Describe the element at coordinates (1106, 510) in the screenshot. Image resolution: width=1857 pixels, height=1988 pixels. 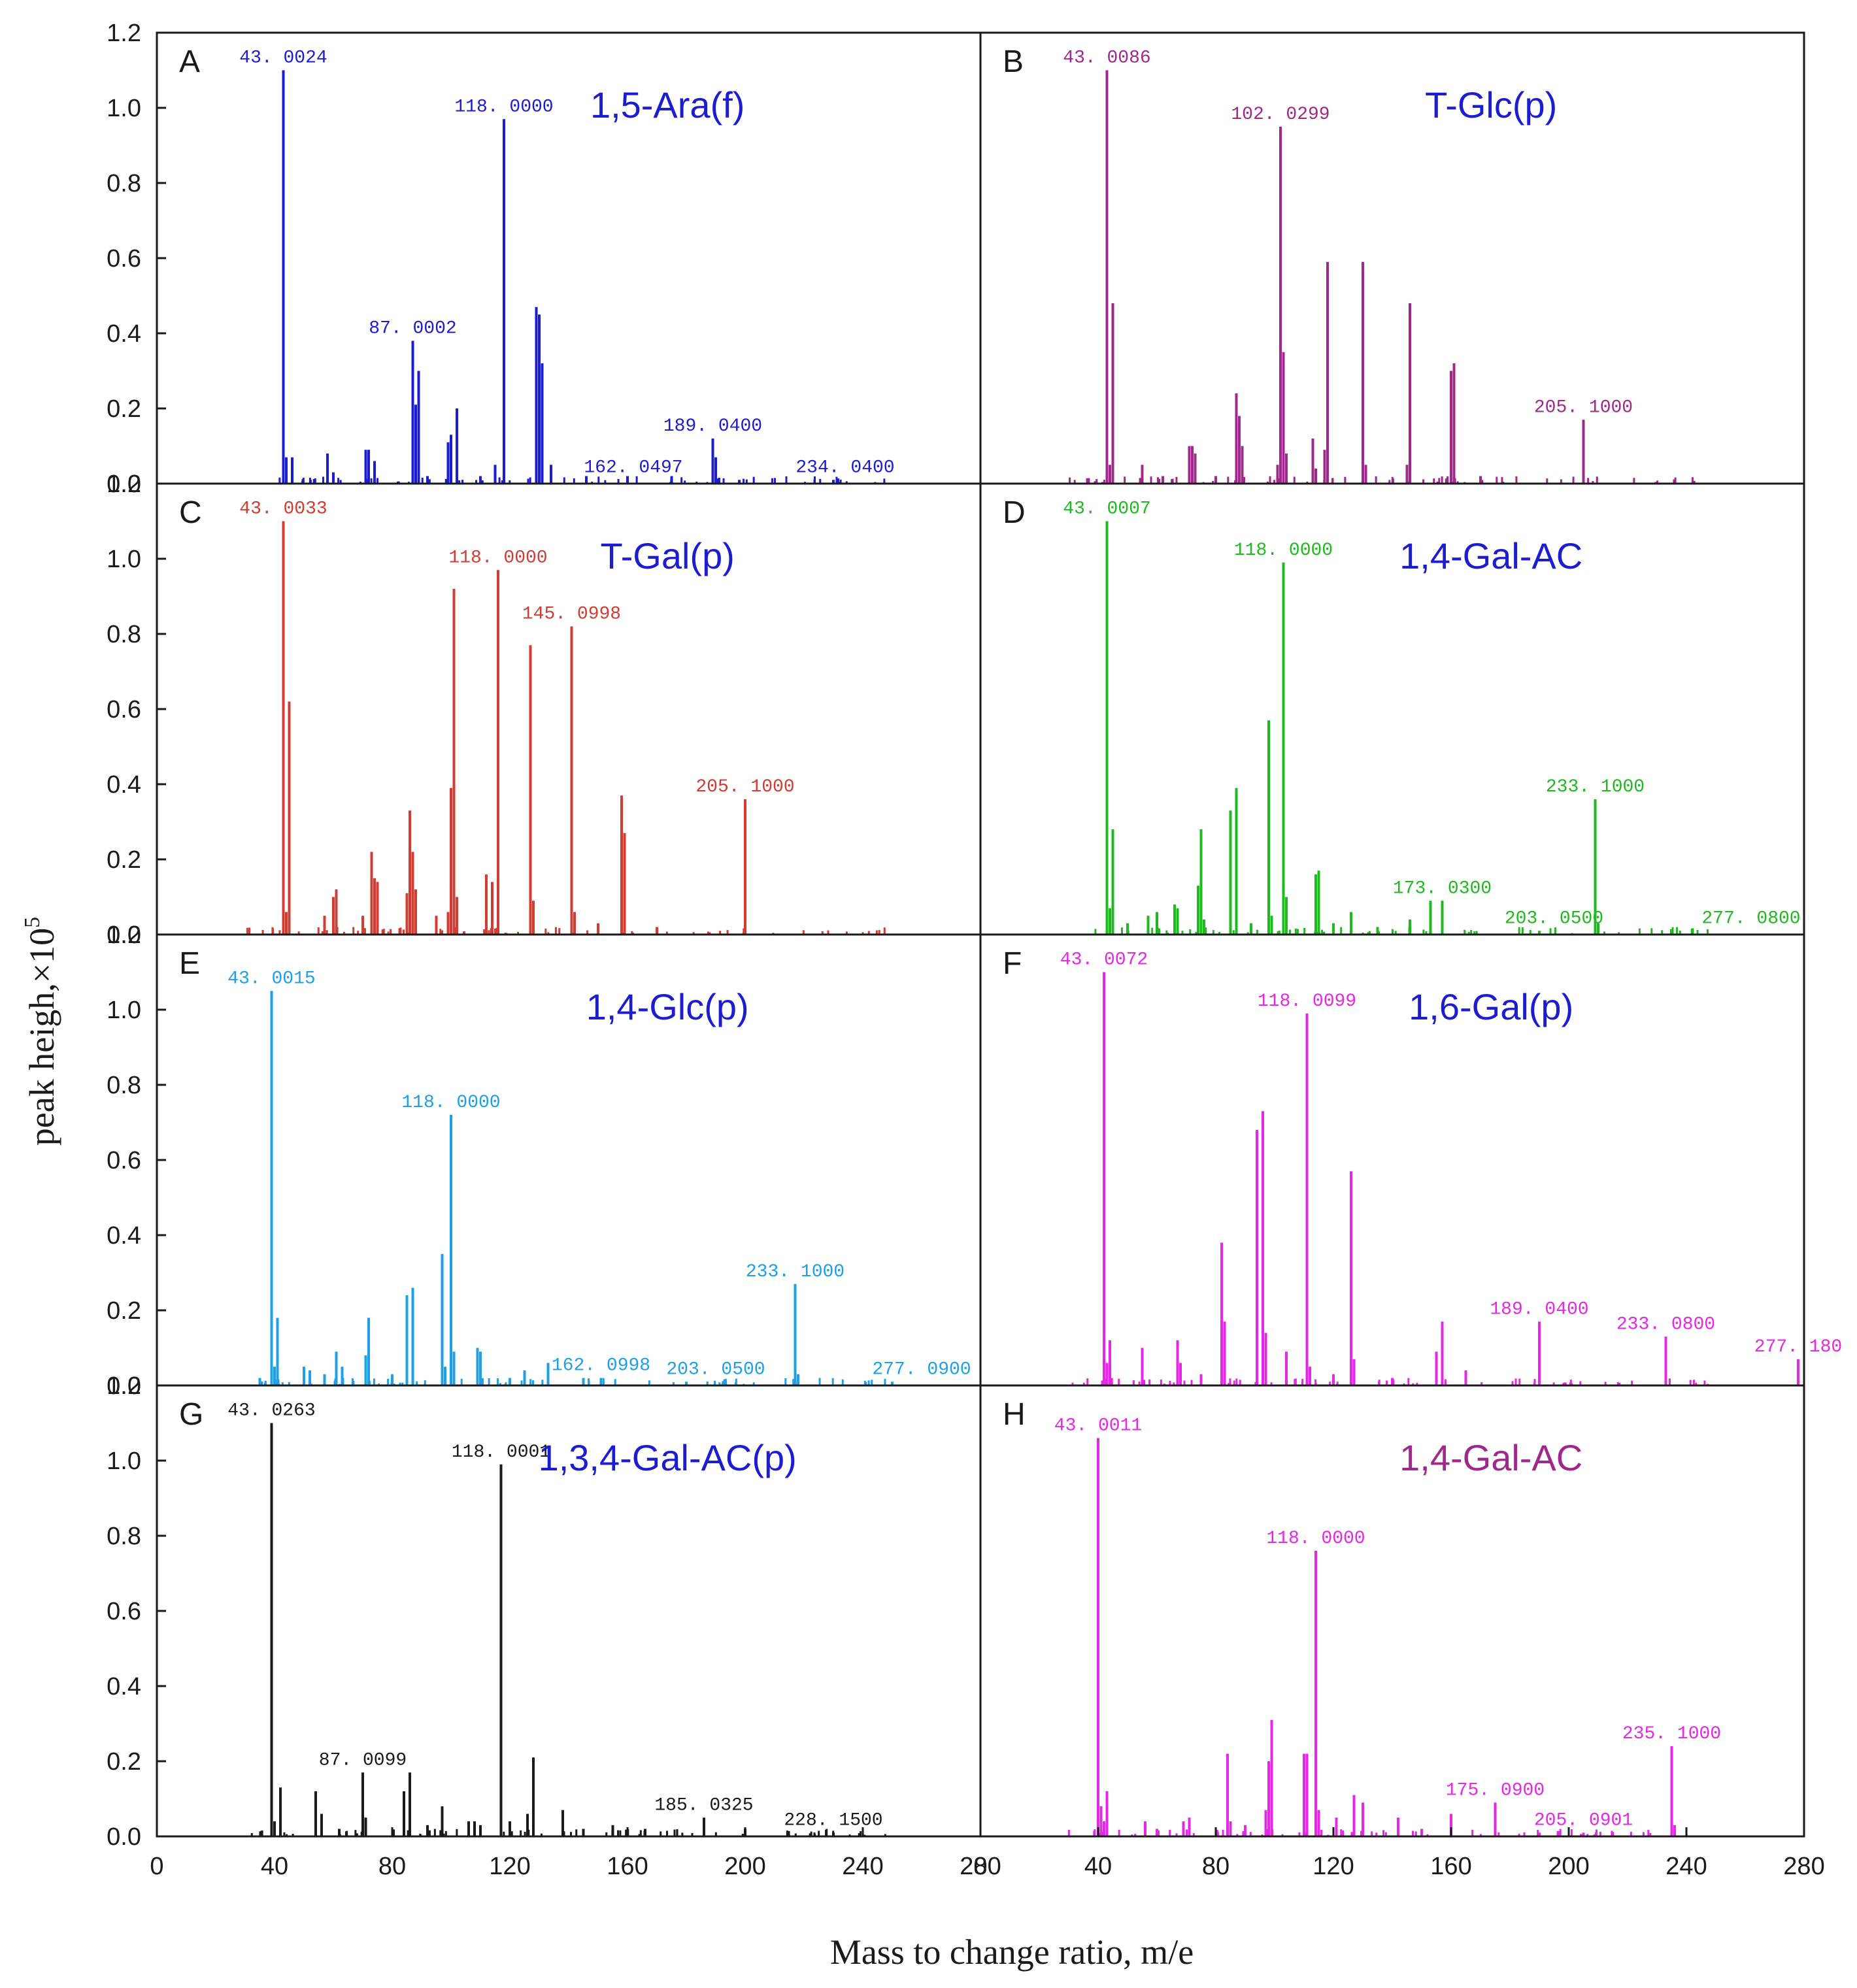
I see `peak-label: 43. 0007` at that location.